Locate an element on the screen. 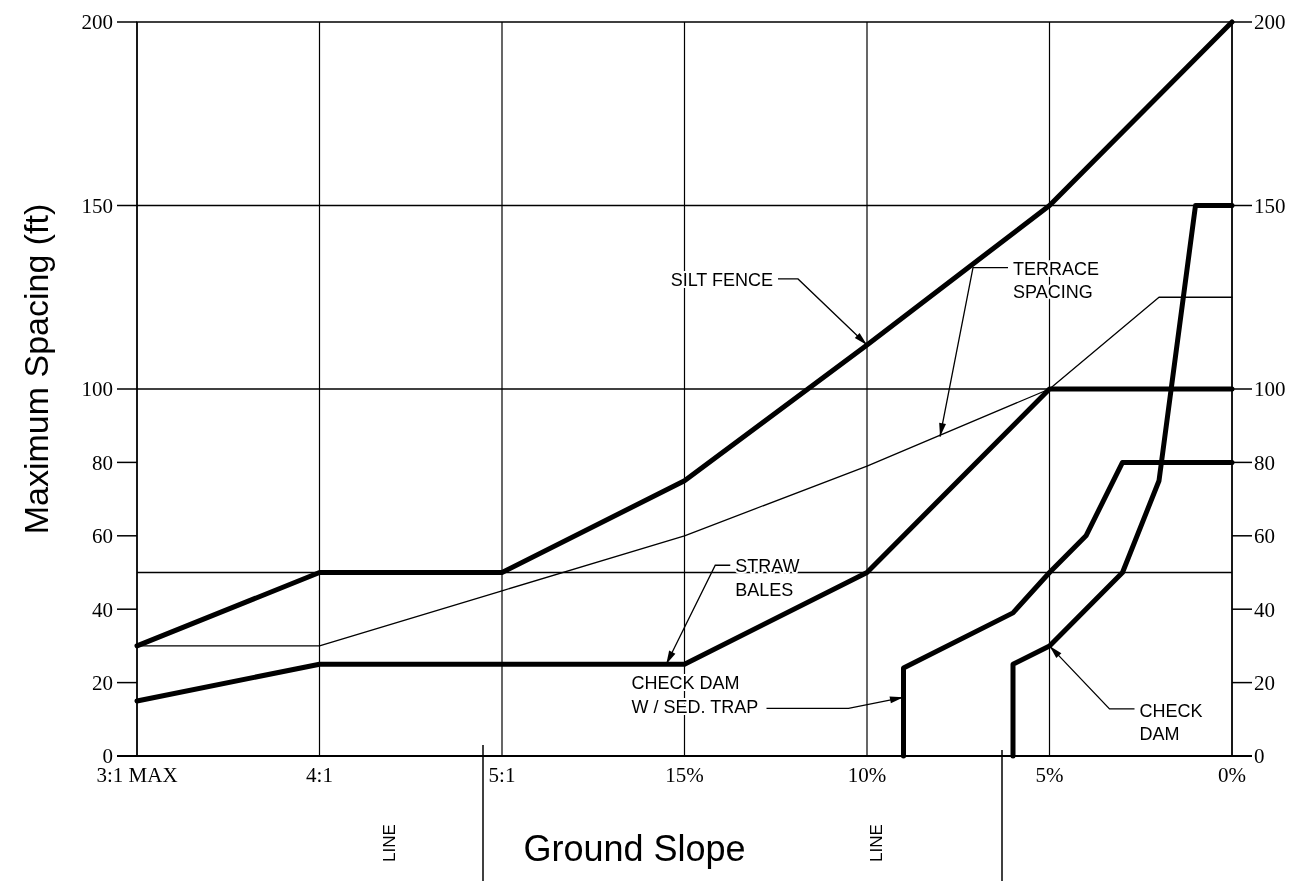  x-tick-label: 10% is located at coordinates (867, 775).